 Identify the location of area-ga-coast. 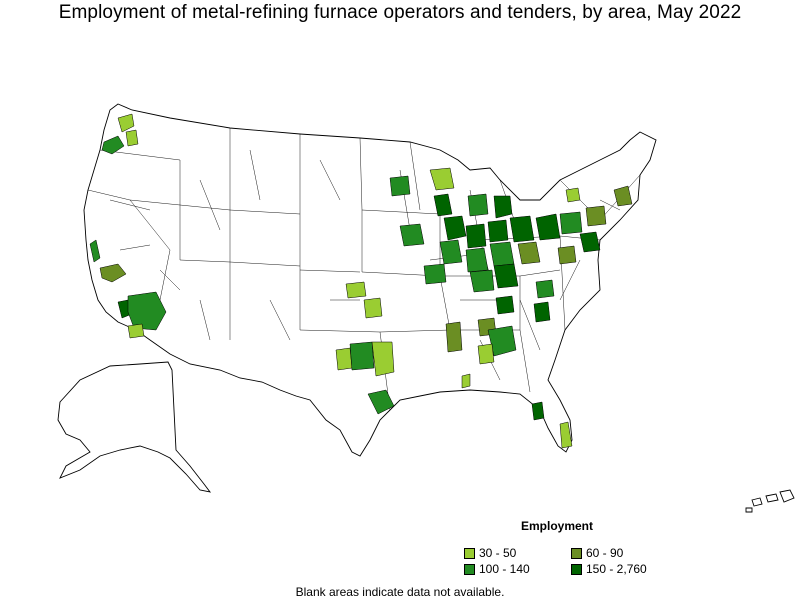
(466, 381).